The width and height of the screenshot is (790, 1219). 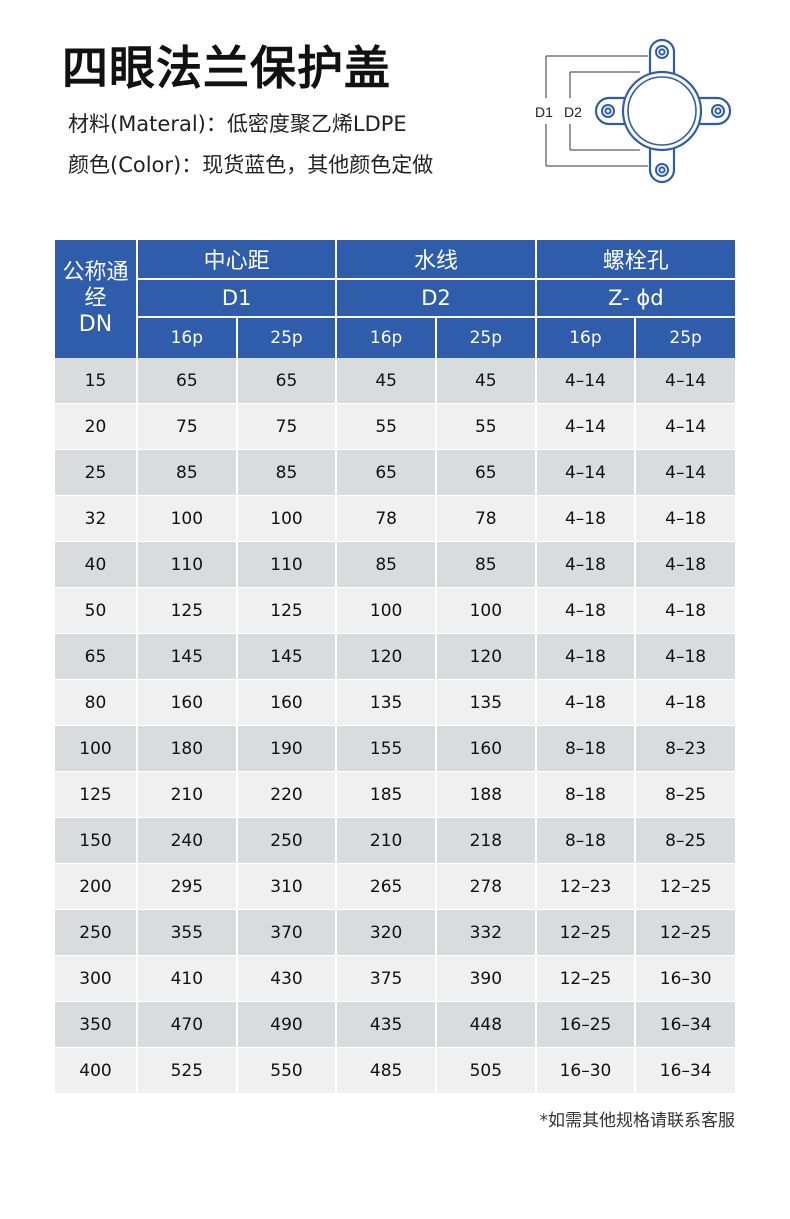 I want to click on table-row: 80 160 160 135 135 4–18 4–18, so click(x=395, y=702).